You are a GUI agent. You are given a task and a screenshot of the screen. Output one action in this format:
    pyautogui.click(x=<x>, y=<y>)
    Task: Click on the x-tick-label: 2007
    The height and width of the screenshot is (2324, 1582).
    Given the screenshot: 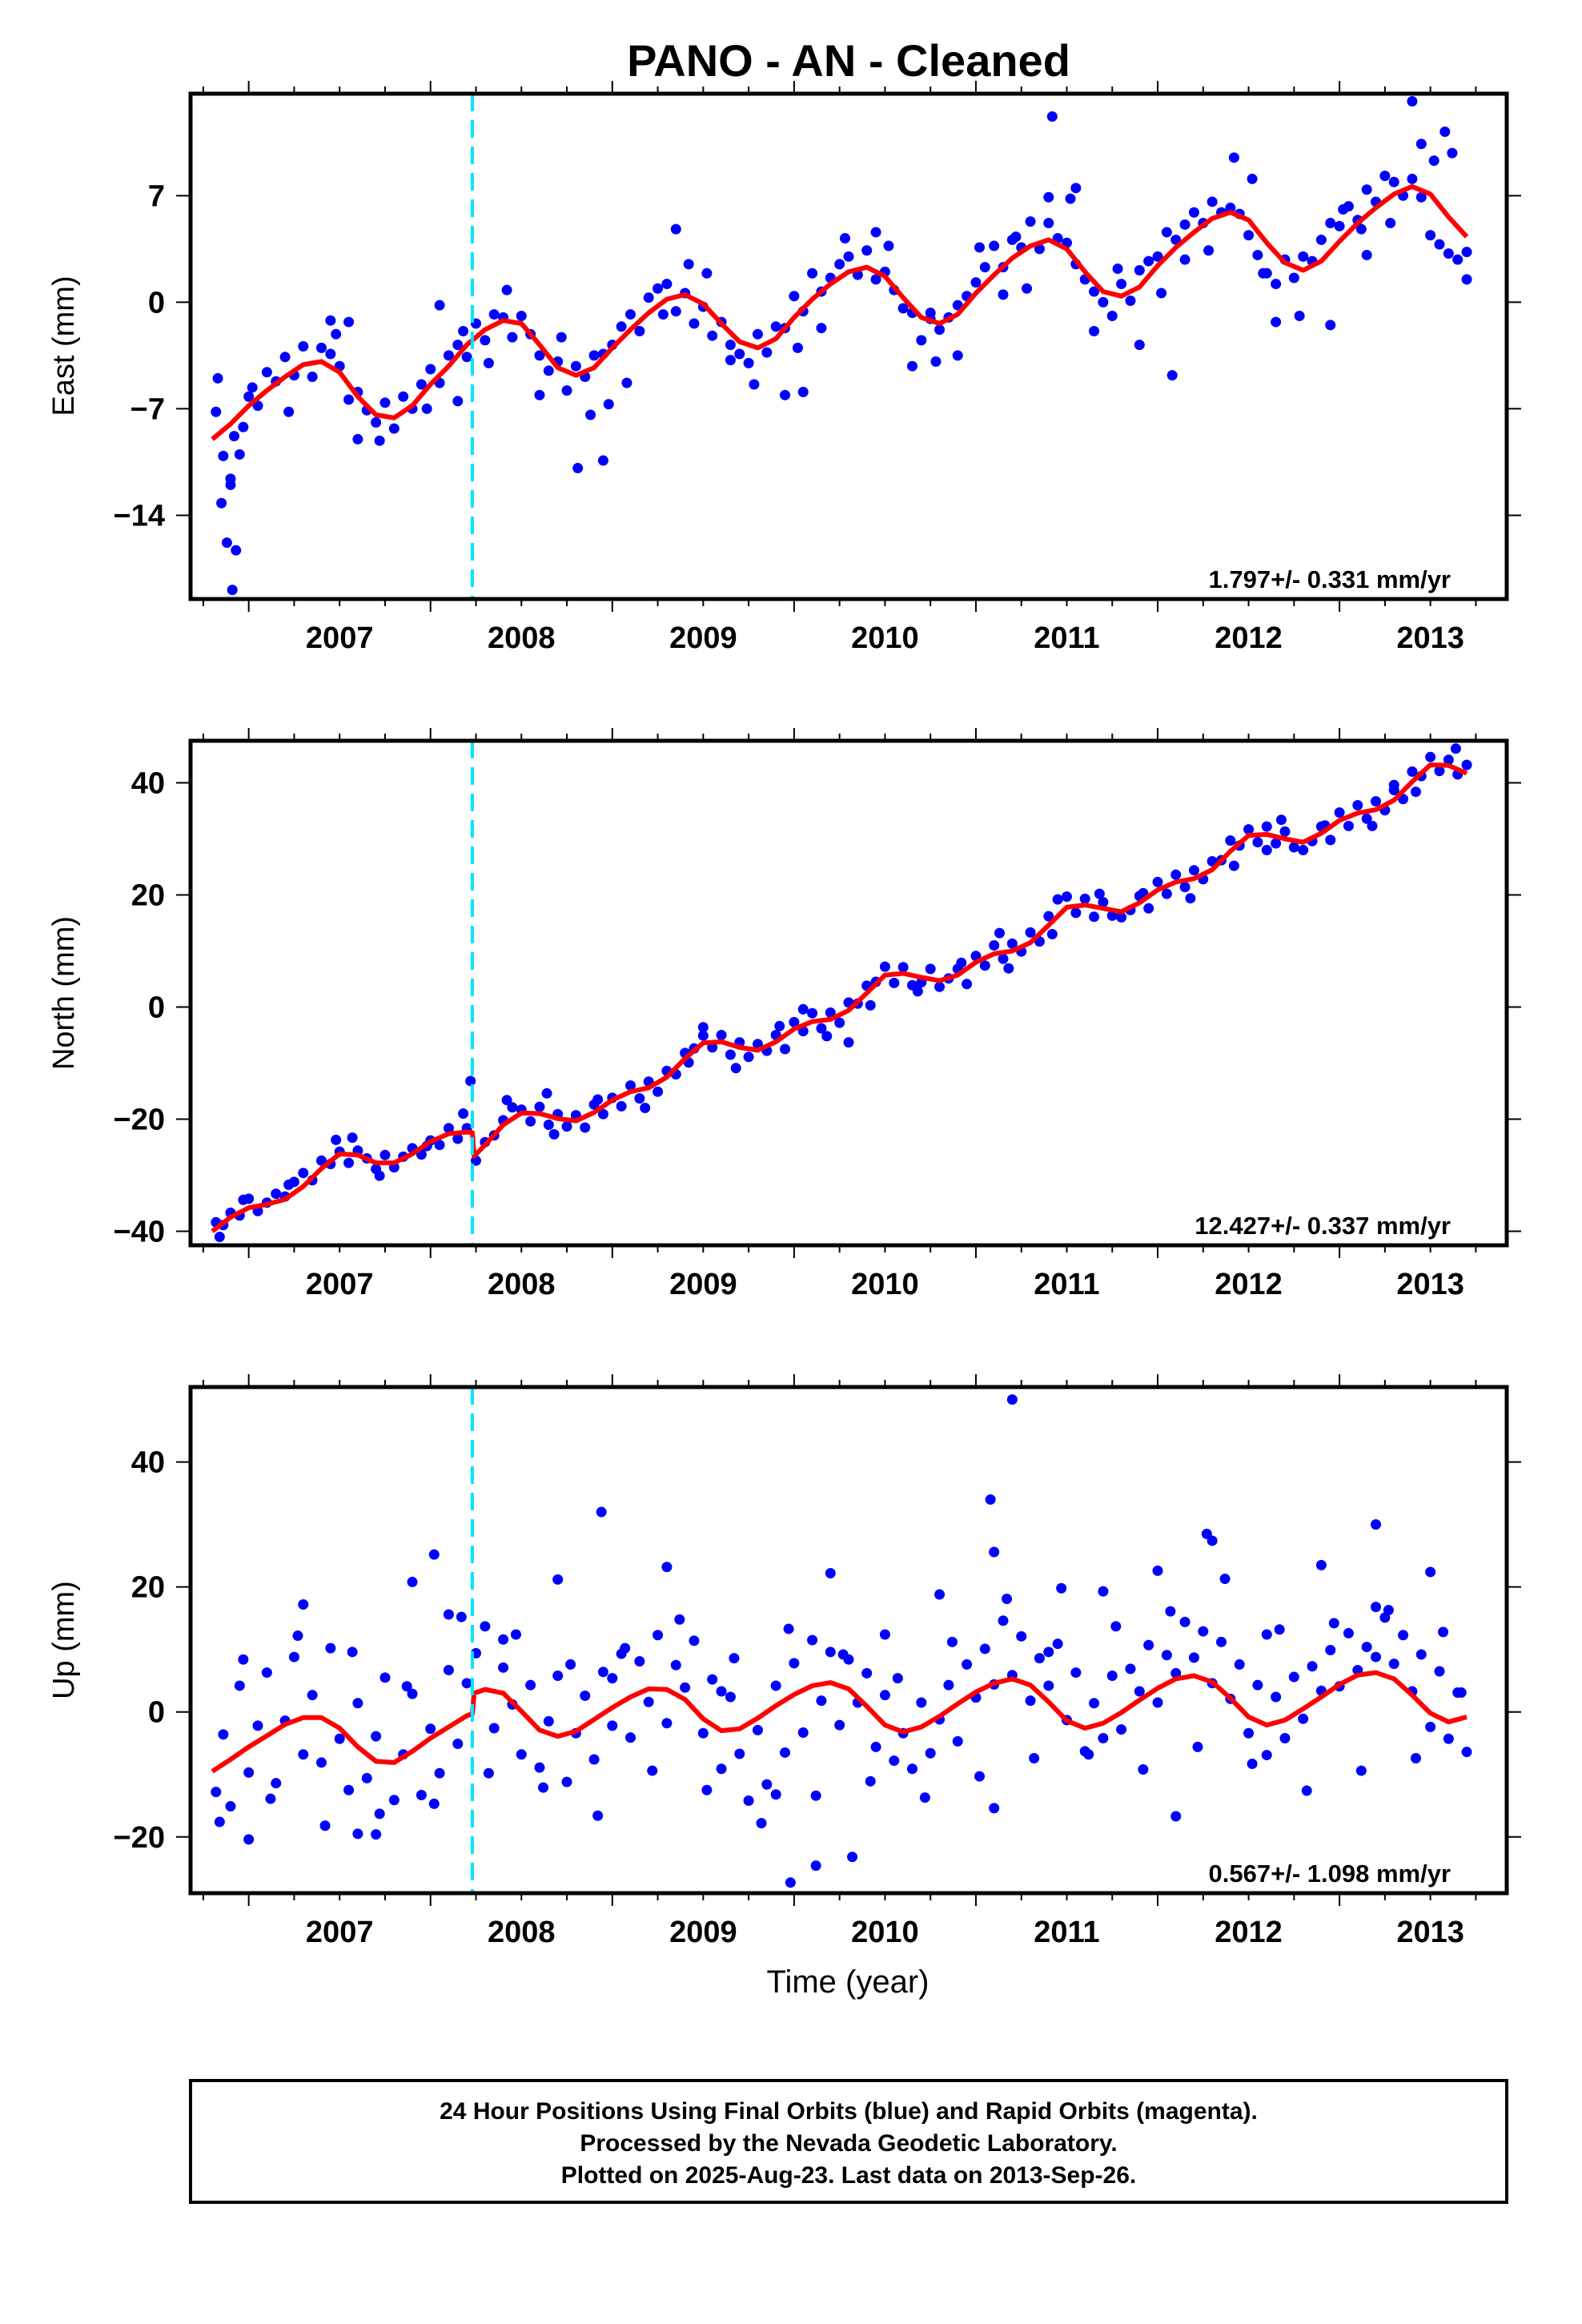 What is the action you would take?
    pyautogui.click(x=340, y=1932)
    